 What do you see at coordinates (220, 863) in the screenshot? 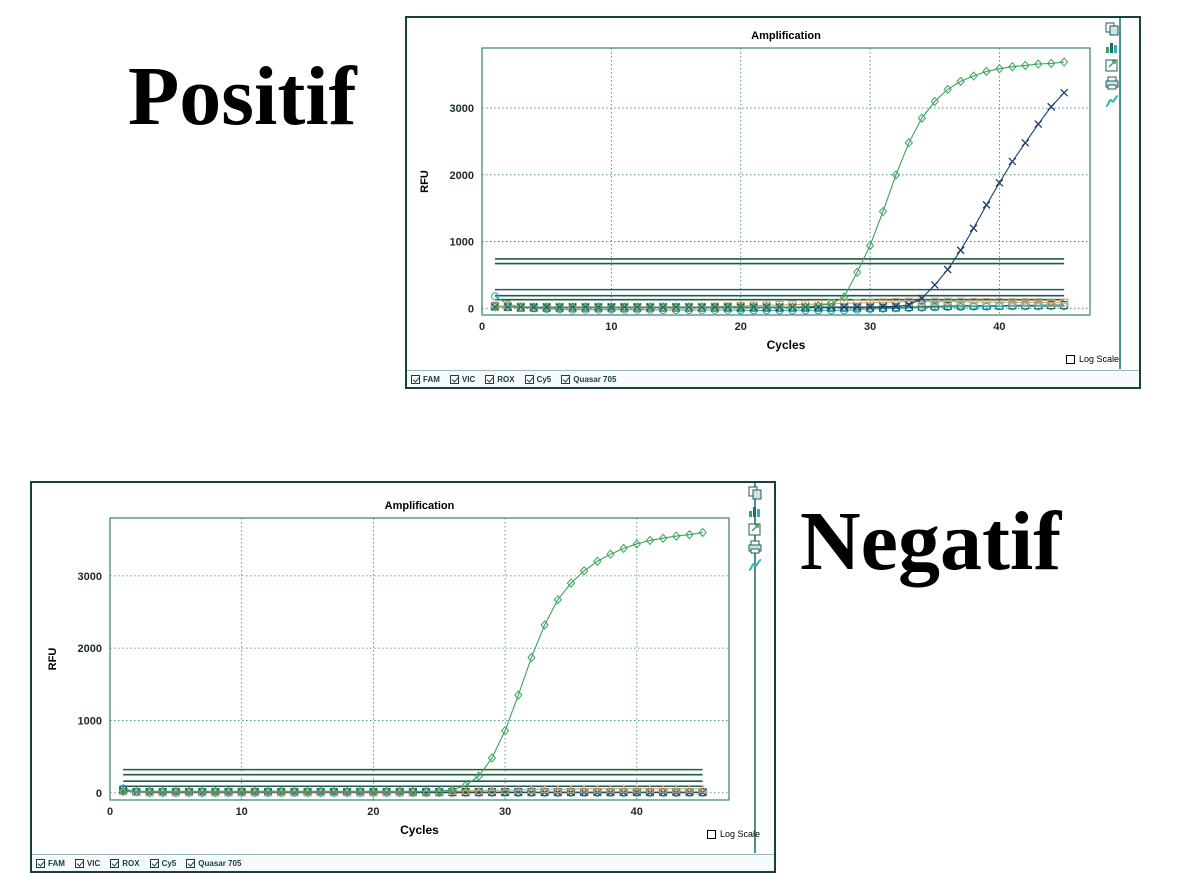
I see `legend-label-quasar-705: Quasar 705` at bounding box center [220, 863].